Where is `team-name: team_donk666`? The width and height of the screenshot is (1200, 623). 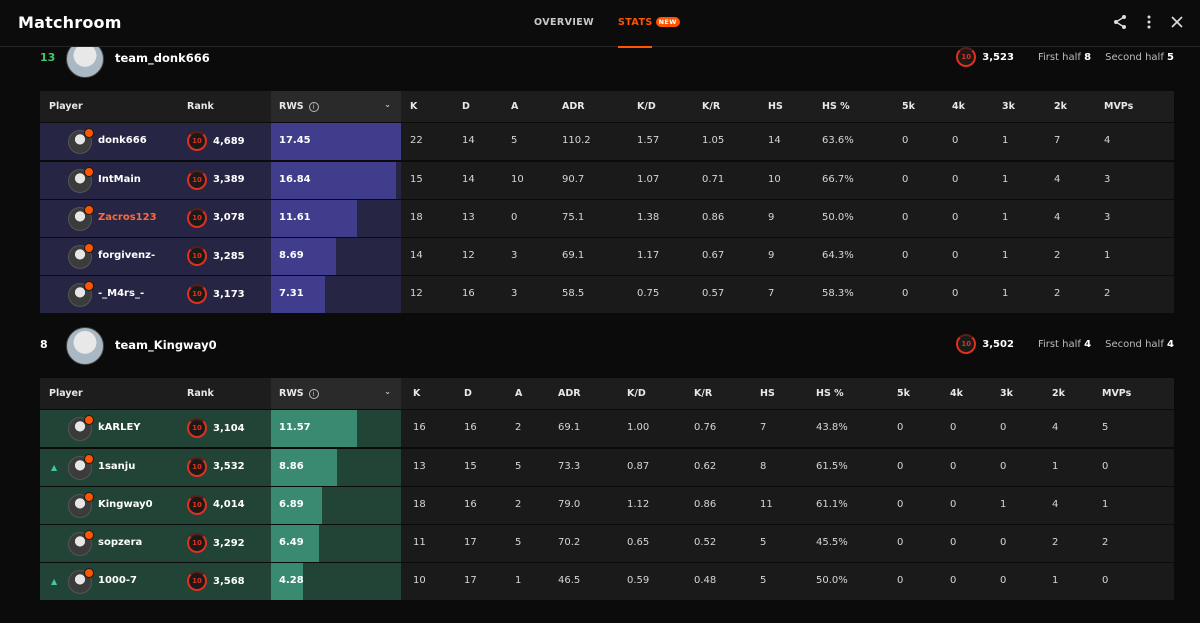 team-name: team_donk666 is located at coordinates (162, 58).